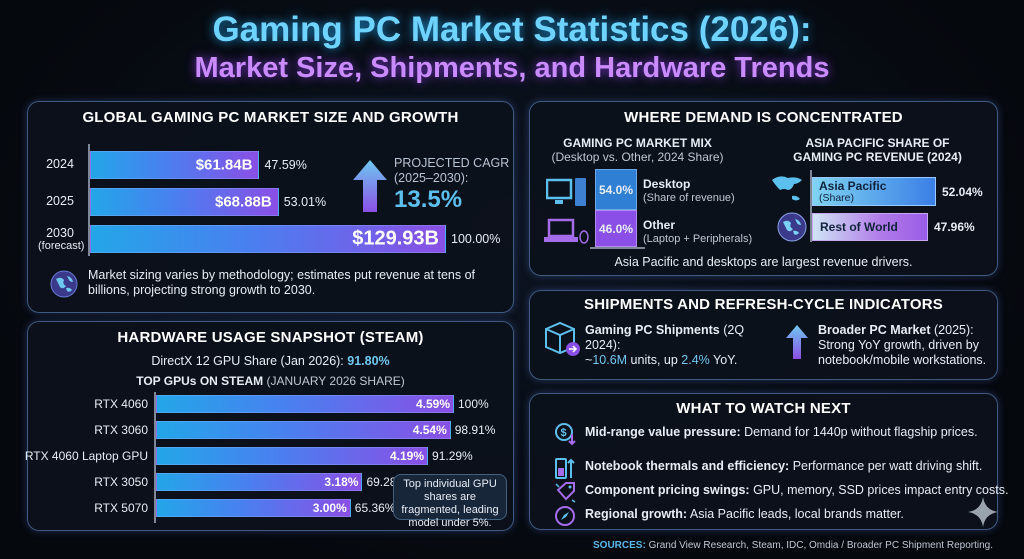  Describe the element at coordinates (877, 143) in the screenshot. I see `ap-title-line1: ASIA PACIFIC SHARE OF` at that location.